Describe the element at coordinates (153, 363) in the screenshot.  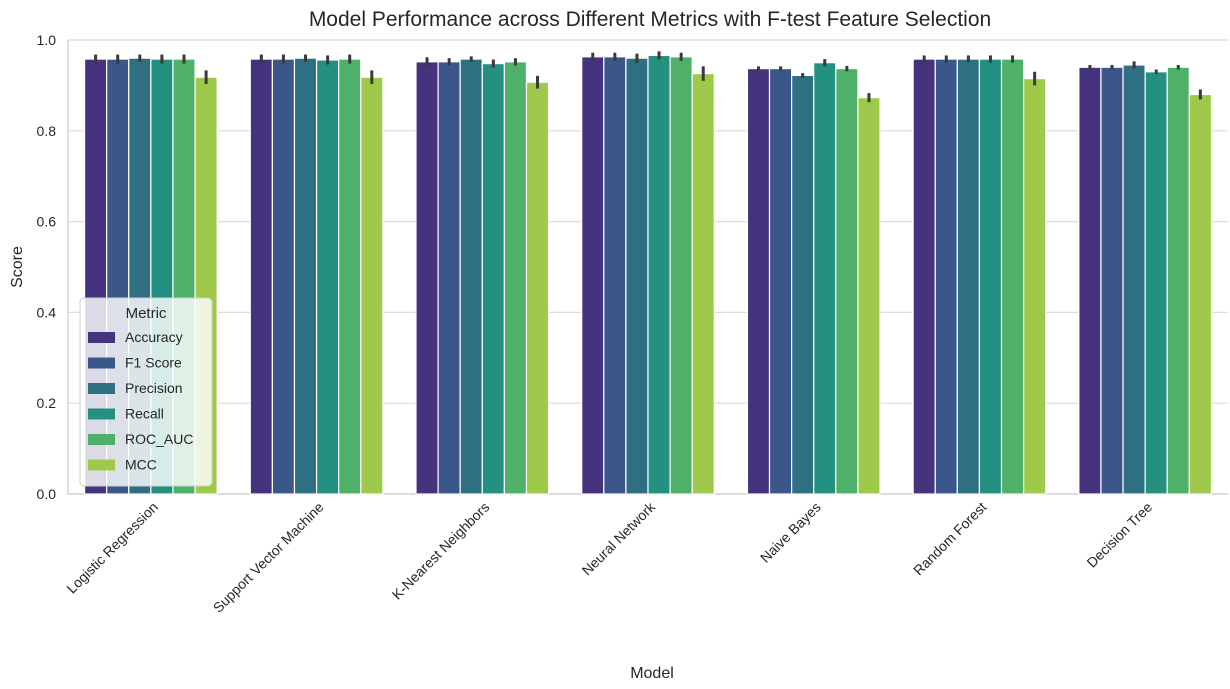
I see `legend-label: F1 Score` at that location.